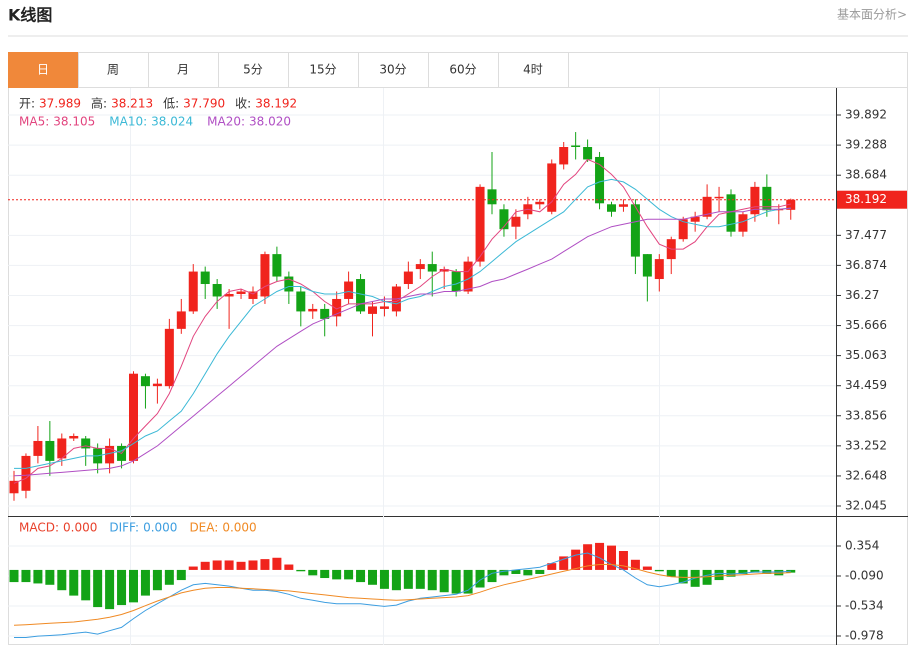 This screenshot has height=647, width=914. Describe the element at coordinates (462, 70) in the screenshot. I see `tab-label: 60分` at that location.